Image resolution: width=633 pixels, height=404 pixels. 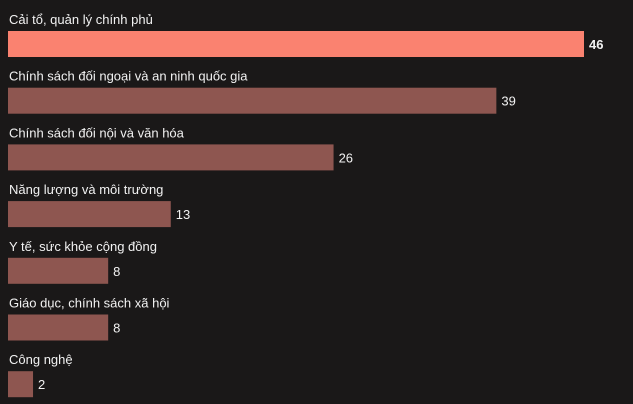 I want to click on category-label: Y tế, sức khỏe cộng đồng, so click(x=83, y=246).